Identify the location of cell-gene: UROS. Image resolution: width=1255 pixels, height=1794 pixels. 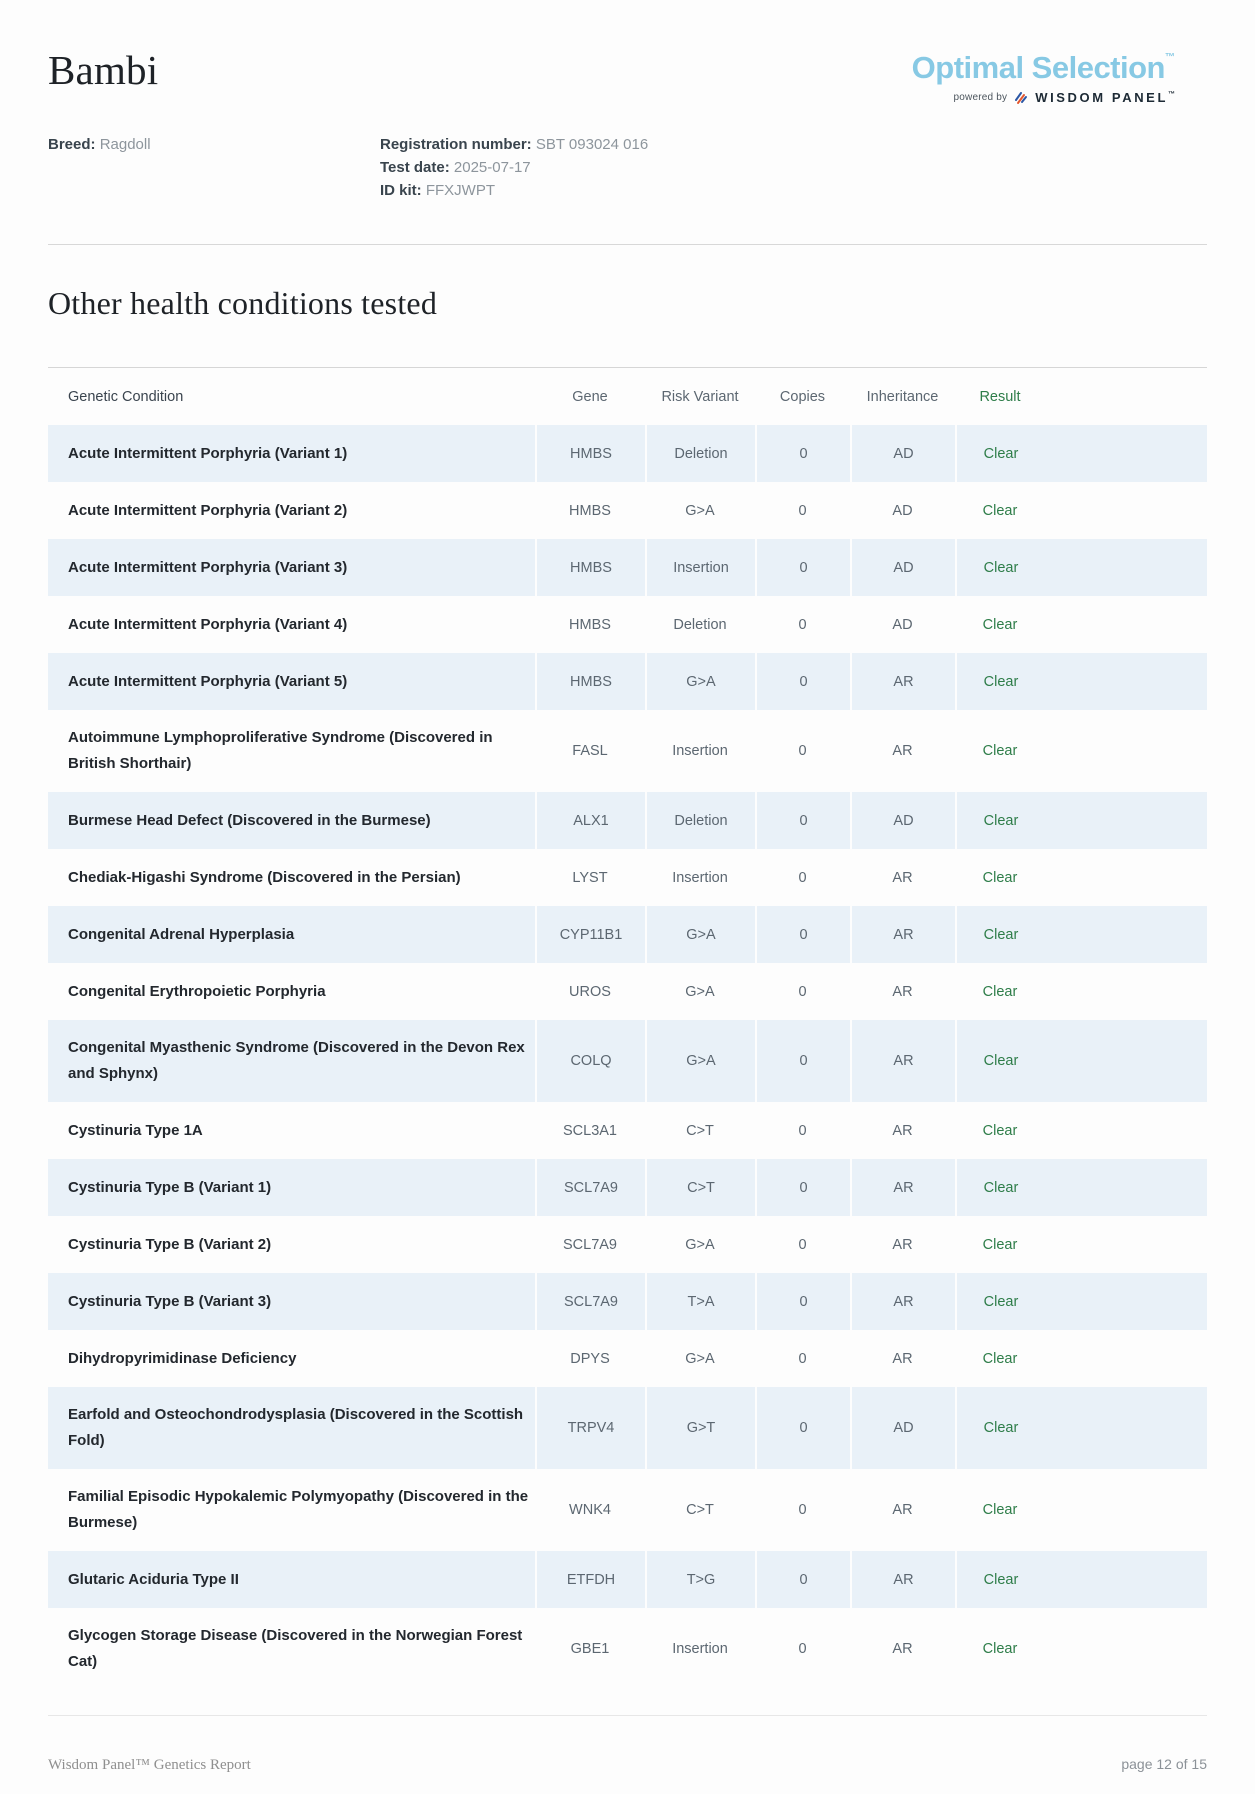
(590, 991).